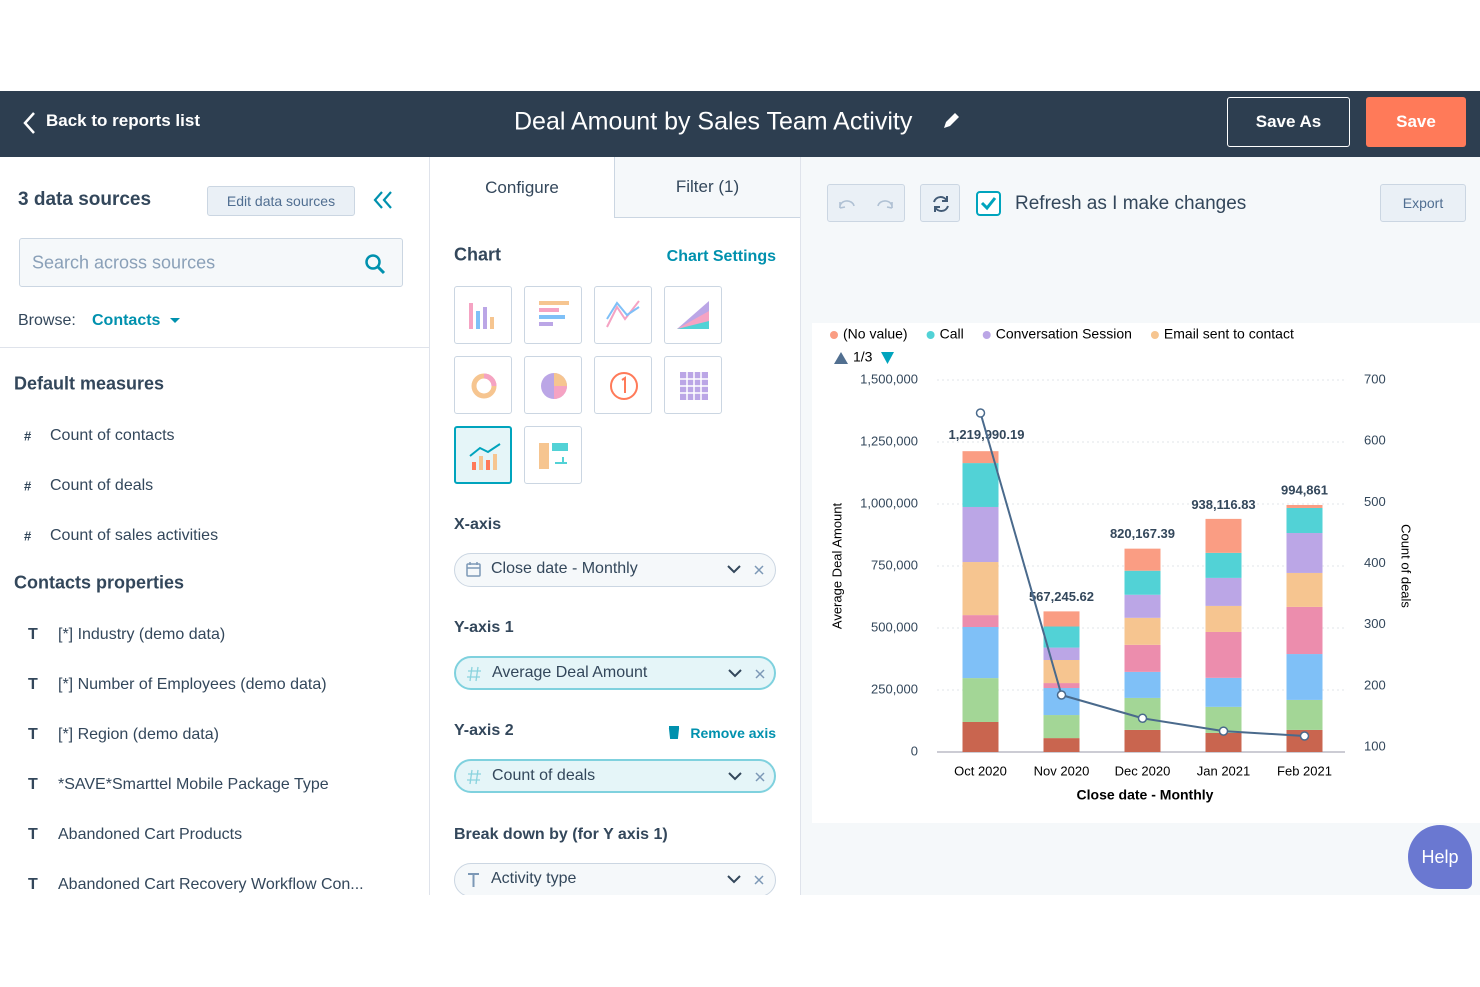 The height and width of the screenshot is (987, 1480). What do you see at coordinates (733, 733) in the screenshot?
I see `remove-axis-link: Remove axis` at bounding box center [733, 733].